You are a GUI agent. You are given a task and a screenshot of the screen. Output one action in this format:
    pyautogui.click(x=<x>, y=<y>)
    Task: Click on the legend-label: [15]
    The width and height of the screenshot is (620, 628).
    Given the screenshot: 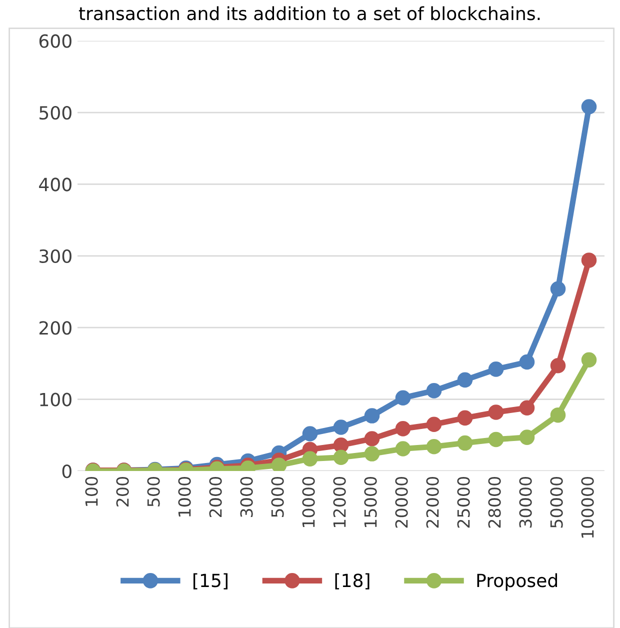 What is the action you would take?
    pyautogui.click(x=211, y=581)
    